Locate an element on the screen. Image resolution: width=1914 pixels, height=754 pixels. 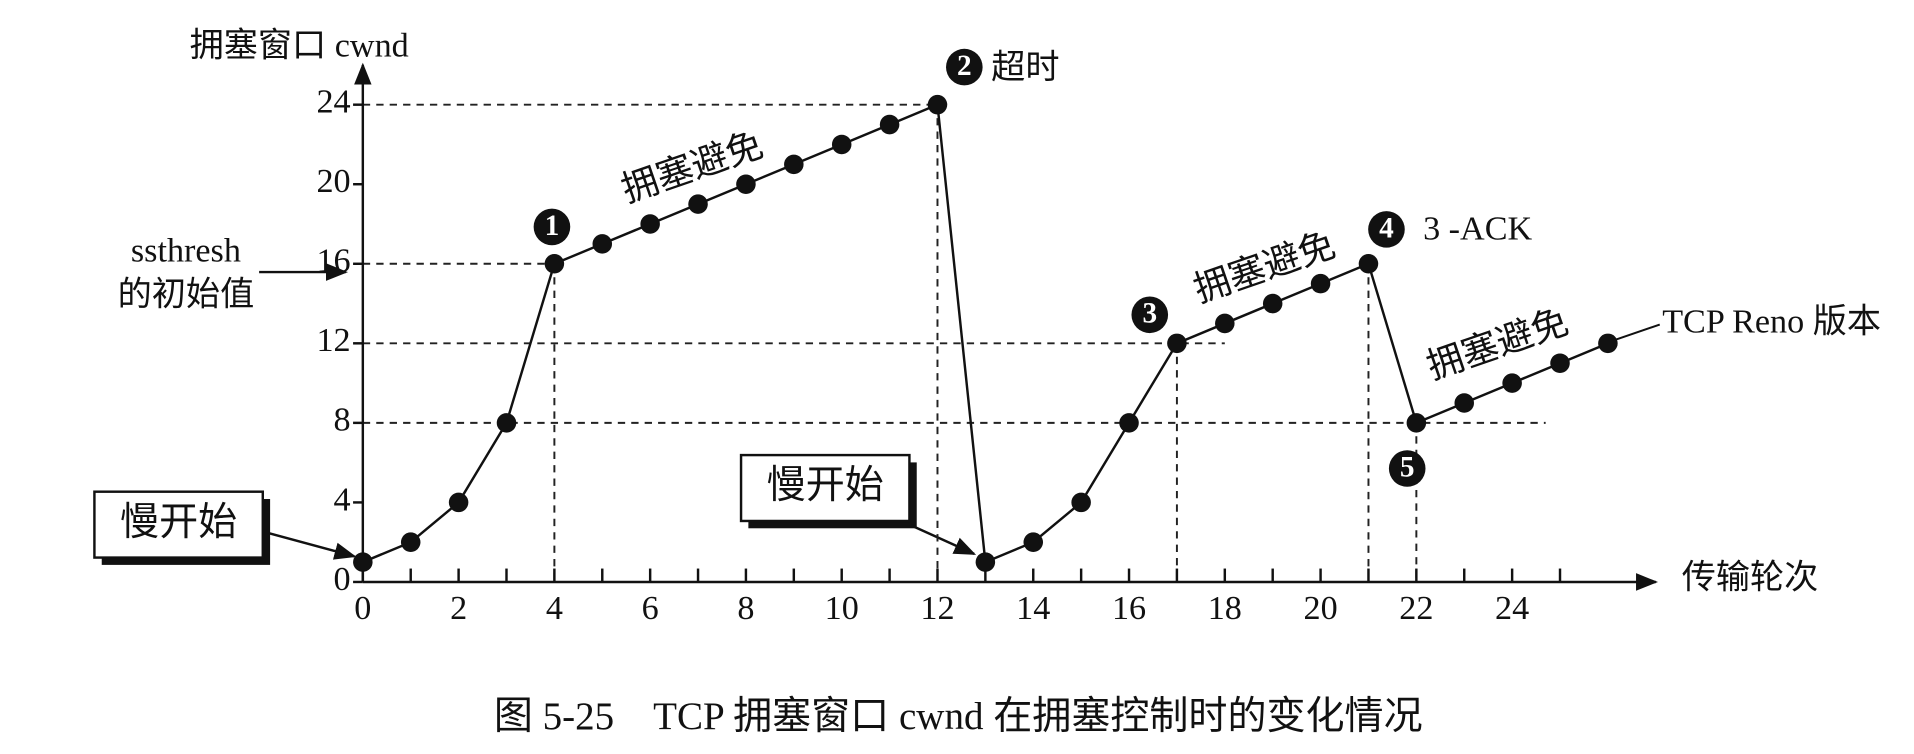
y-axis-label: 拥塞窗口 cwnd is located at coordinates (299, 46).